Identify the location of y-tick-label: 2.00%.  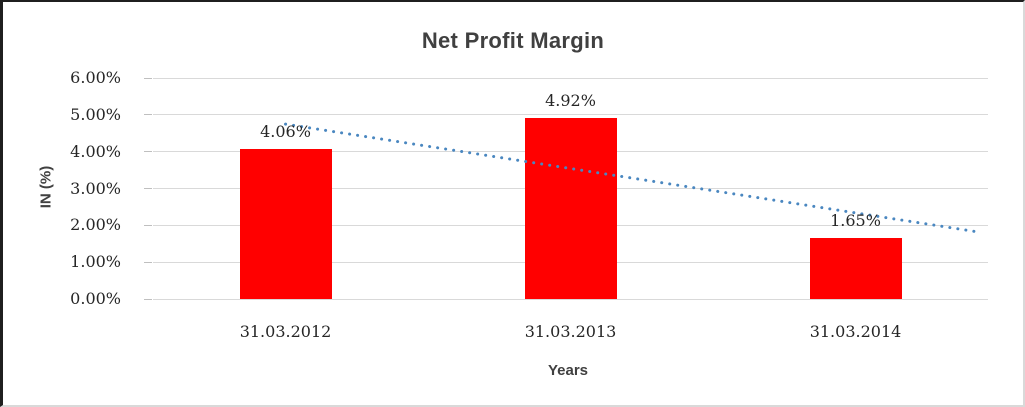
(95, 225).